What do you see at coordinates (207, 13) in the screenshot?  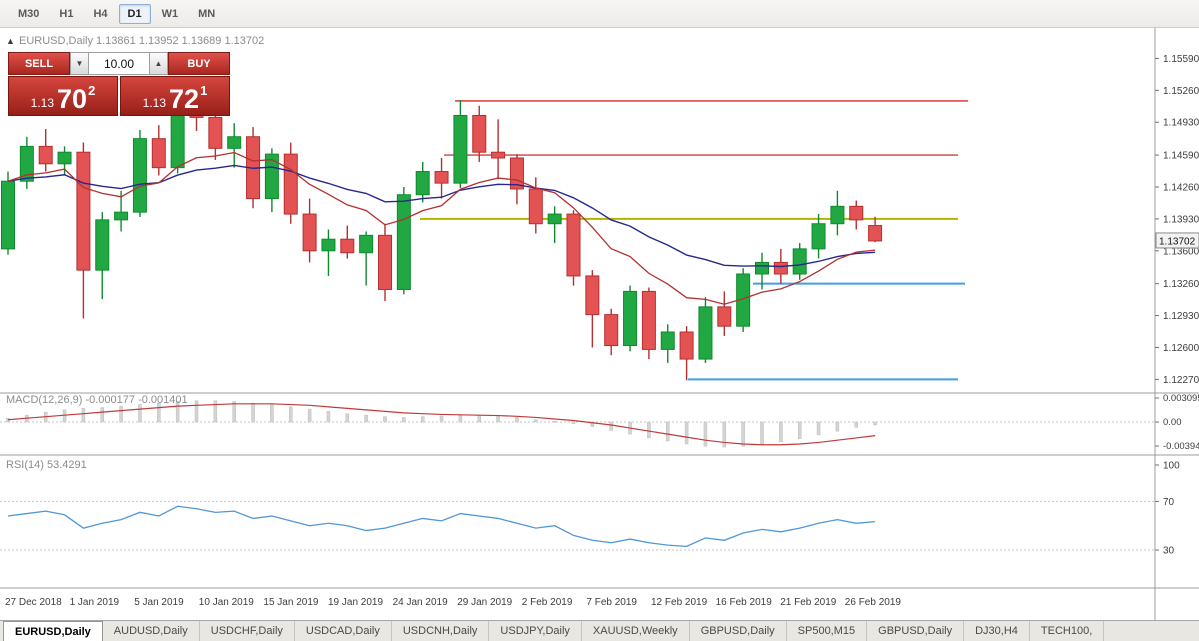 I see `timeframe-button-mn: MN` at bounding box center [207, 13].